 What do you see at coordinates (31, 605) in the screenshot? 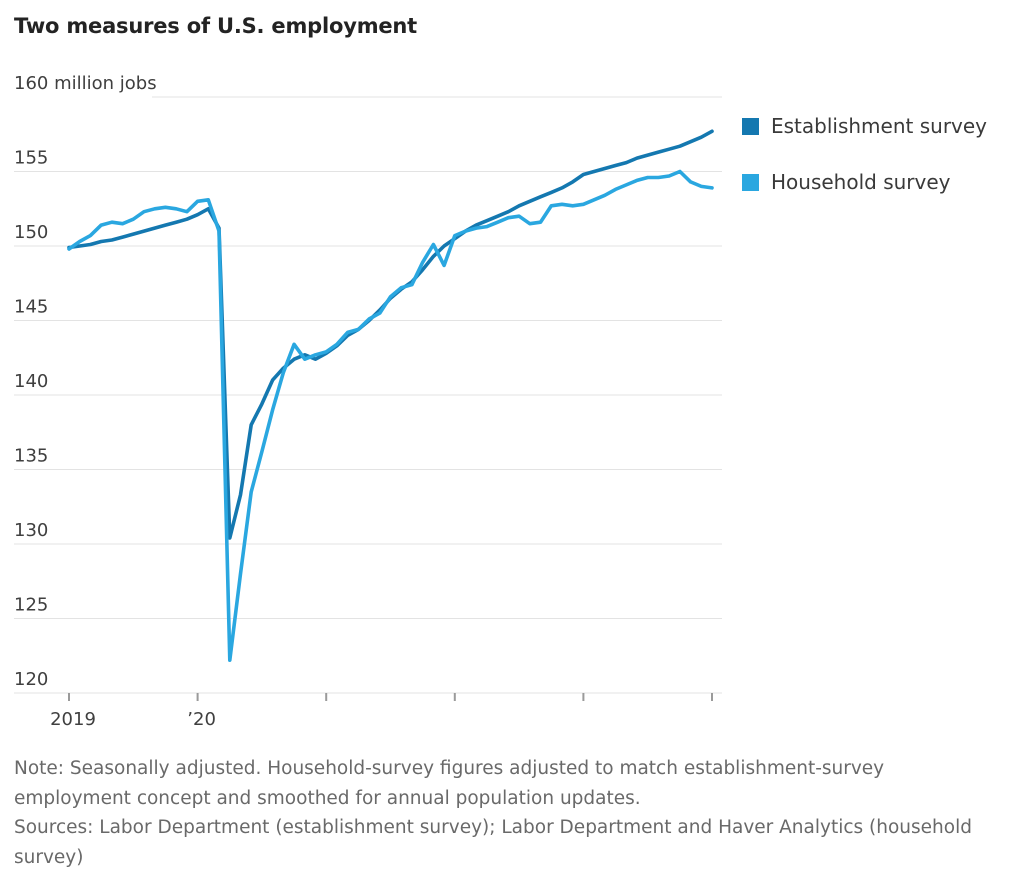
I see `y-tick-label-125: 125` at bounding box center [31, 605].